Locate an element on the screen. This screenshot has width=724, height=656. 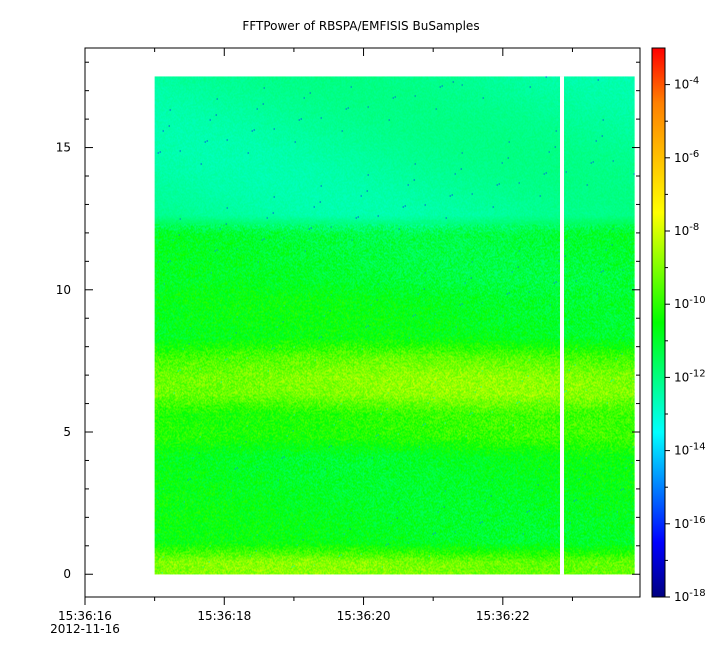
colorbar-tick-label: 10⁻¹⁴ is located at coordinates (690, 450).